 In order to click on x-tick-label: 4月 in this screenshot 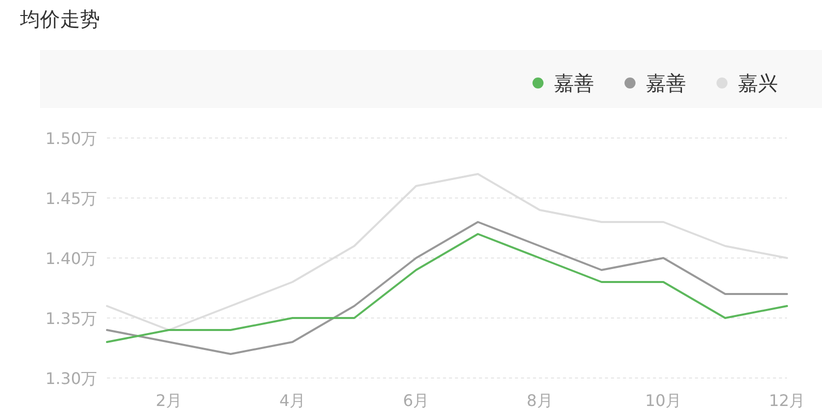, I will do `click(292, 400)`.